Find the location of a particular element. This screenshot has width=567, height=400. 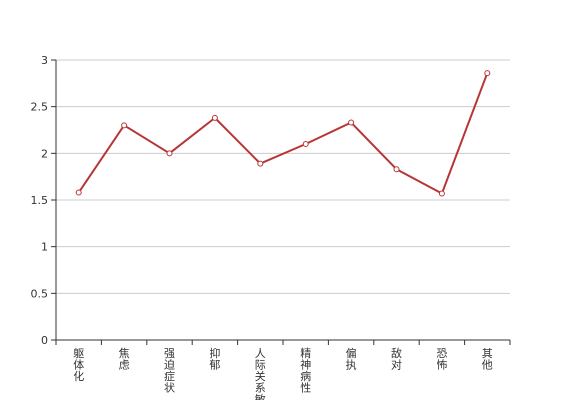

x-axis-ticks: 躯体化 焦虑 强迫症状 抑郁 人际关系敏感 精神病性 偏执 敌对 恐怖 其他 is located at coordinates (283, 370).